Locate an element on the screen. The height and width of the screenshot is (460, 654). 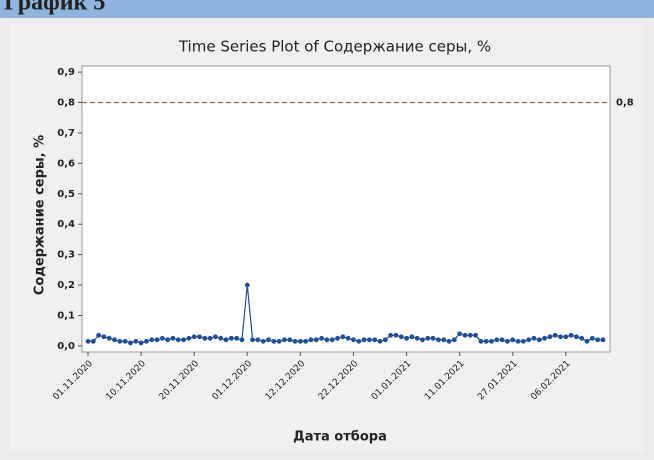
y-tick-label: 0,1 is located at coordinates (66, 315).